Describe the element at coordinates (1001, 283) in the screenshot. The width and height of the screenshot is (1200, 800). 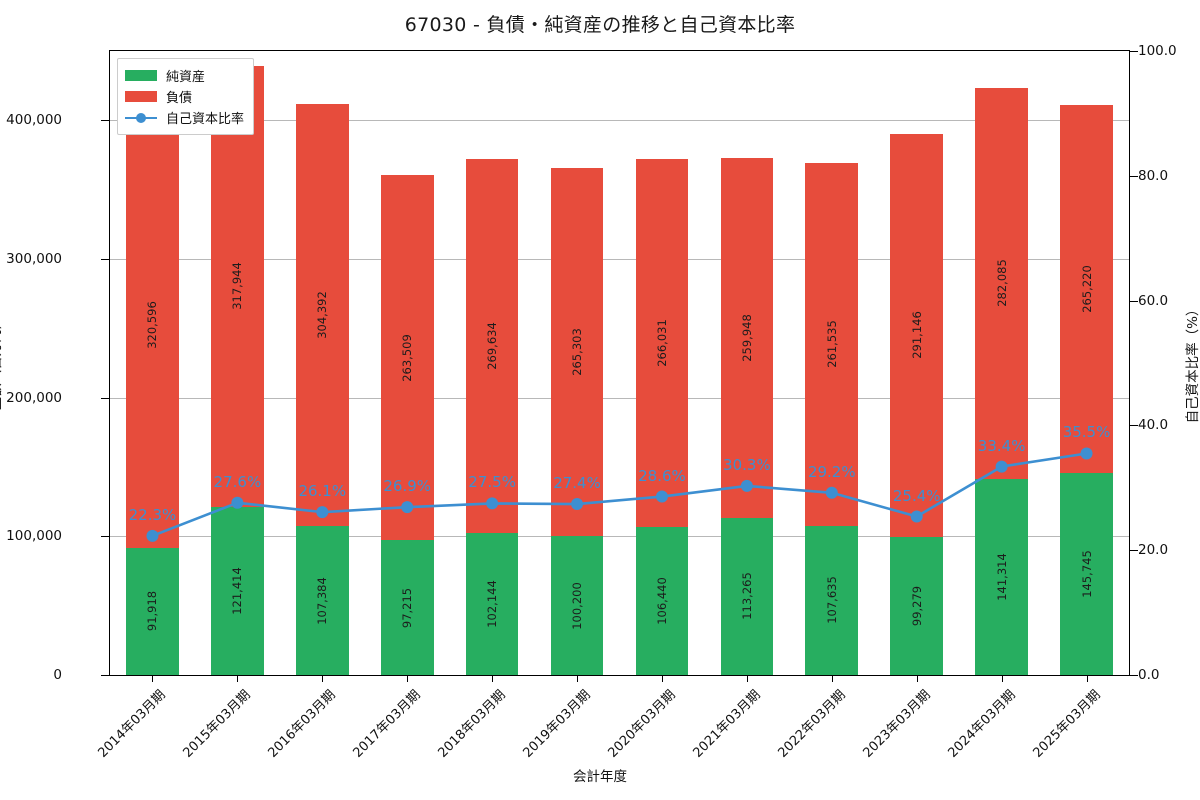
I see `bar-segment-liabilities: 282,085` at that location.